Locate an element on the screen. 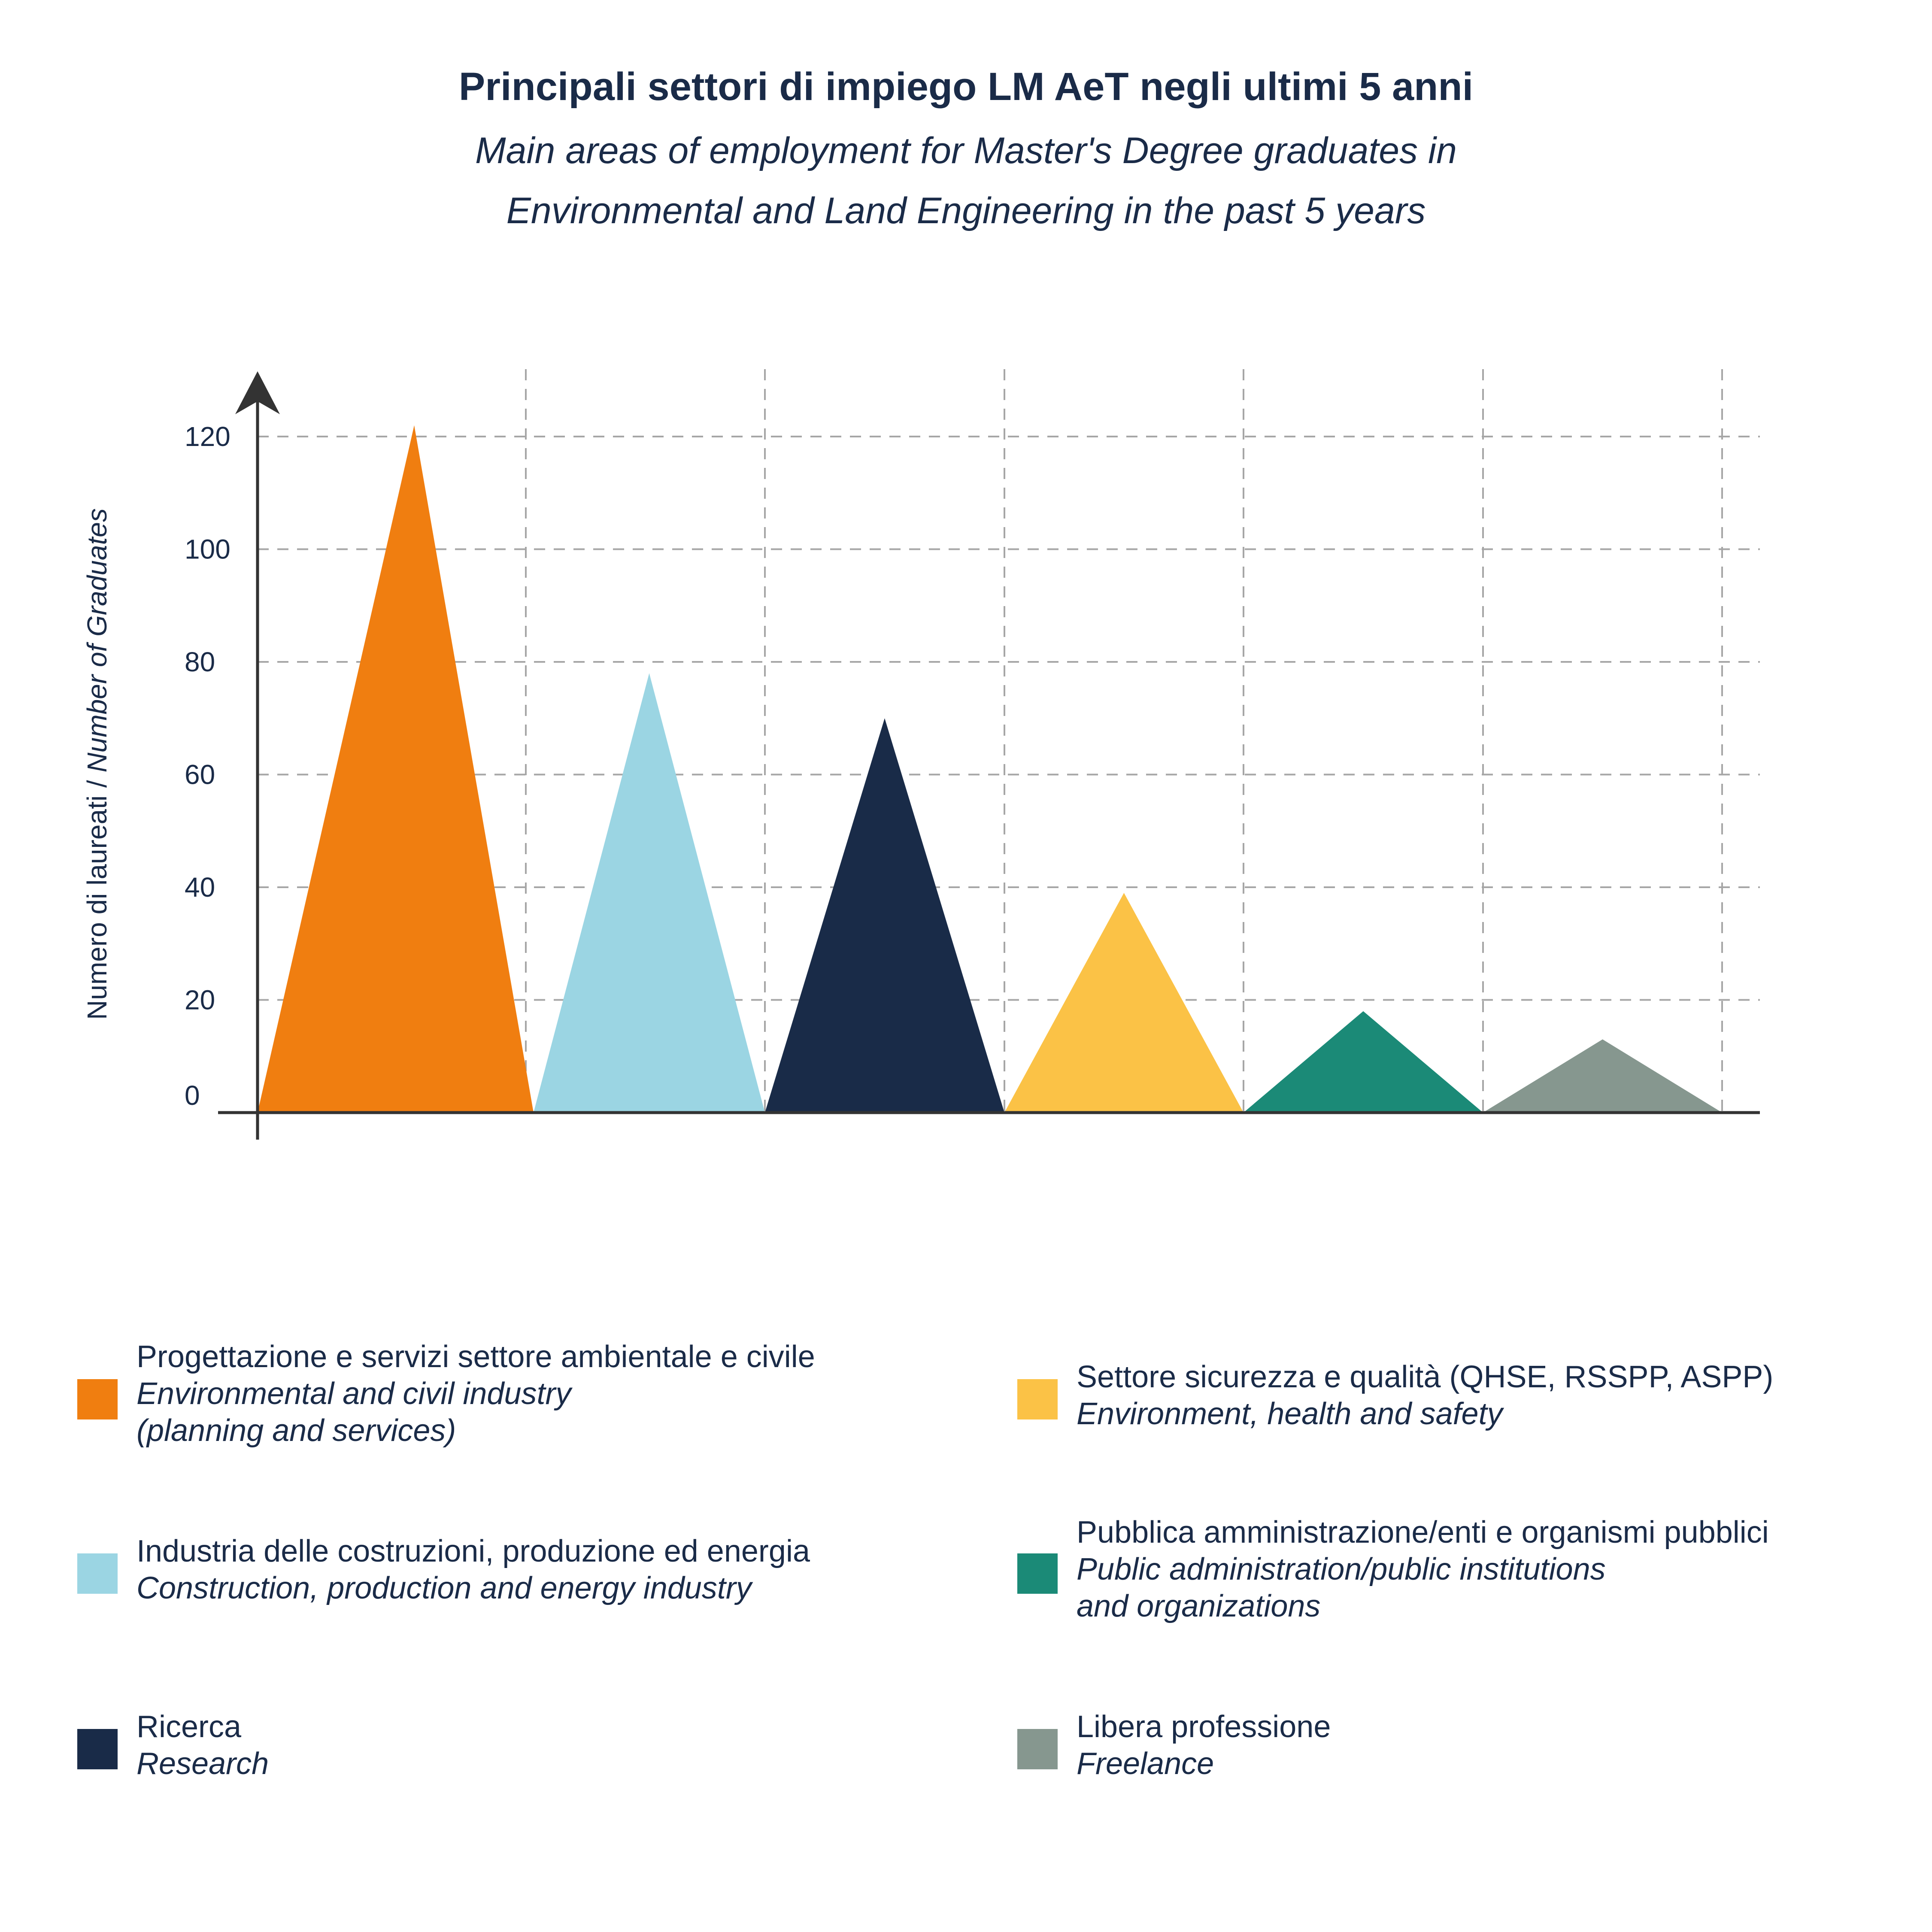 The height and width of the screenshot is (1932, 1932). y-tick-label: 60 is located at coordinates (200, 774).